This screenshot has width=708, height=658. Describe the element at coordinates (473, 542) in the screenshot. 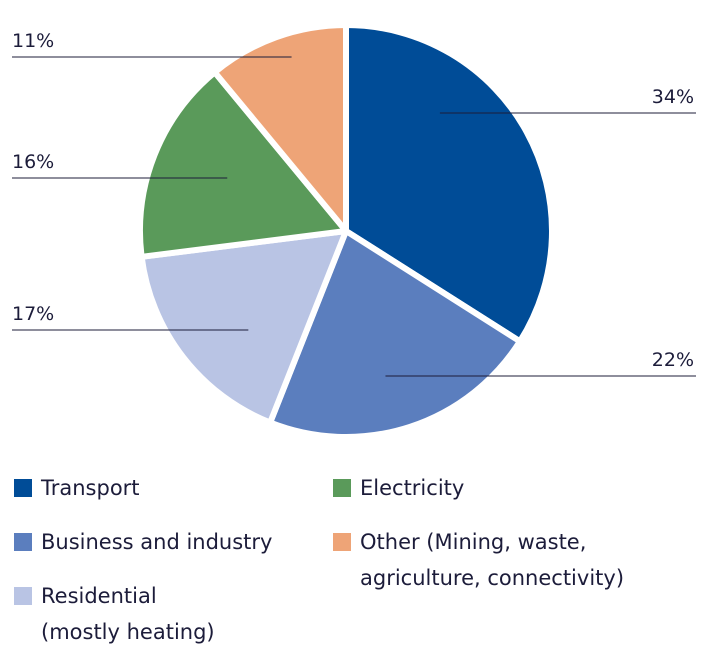

I see `legend-label-other: Other (Mining, waste,` at that location.